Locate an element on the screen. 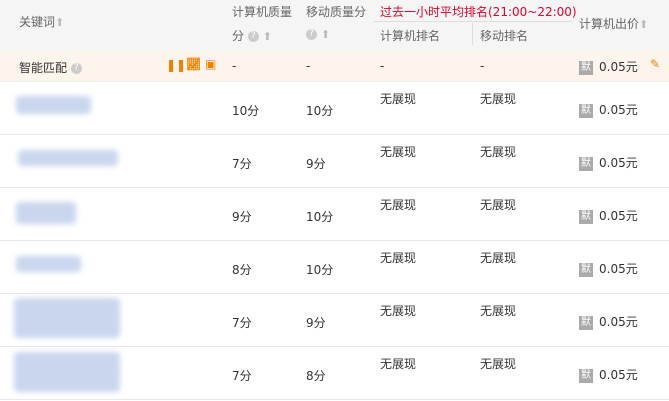 This screenshot has height=401, width=669. pc-quality-header-2: 分 is located at coordinates (238, 36).